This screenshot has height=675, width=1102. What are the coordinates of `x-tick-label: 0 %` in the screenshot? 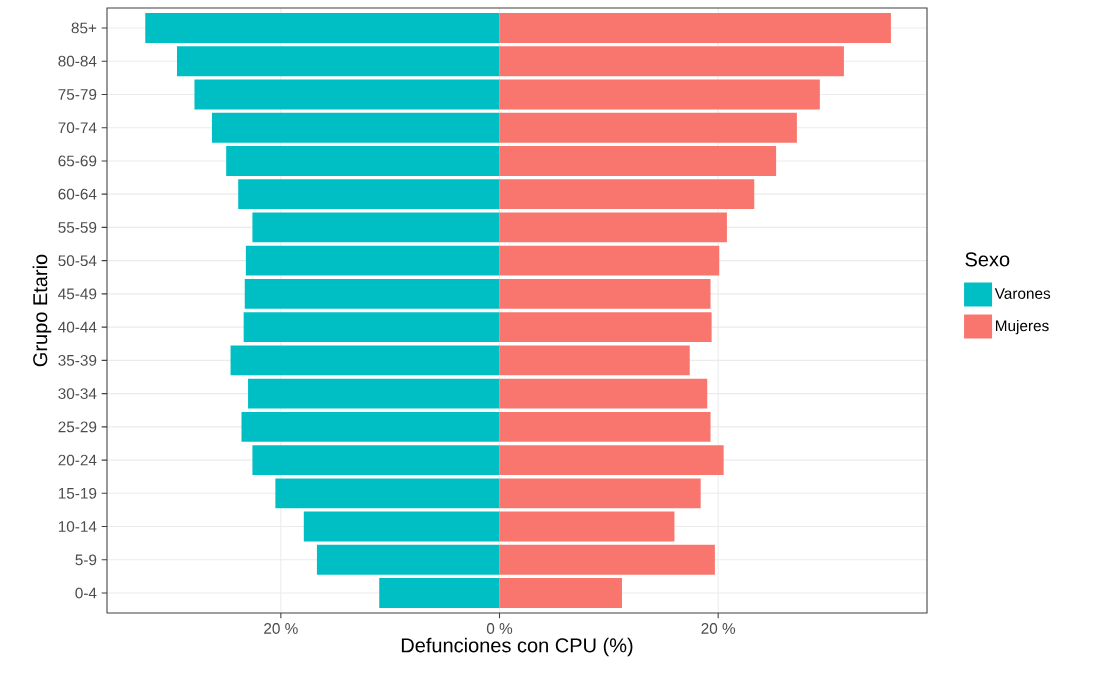 It's located at (499, 628).